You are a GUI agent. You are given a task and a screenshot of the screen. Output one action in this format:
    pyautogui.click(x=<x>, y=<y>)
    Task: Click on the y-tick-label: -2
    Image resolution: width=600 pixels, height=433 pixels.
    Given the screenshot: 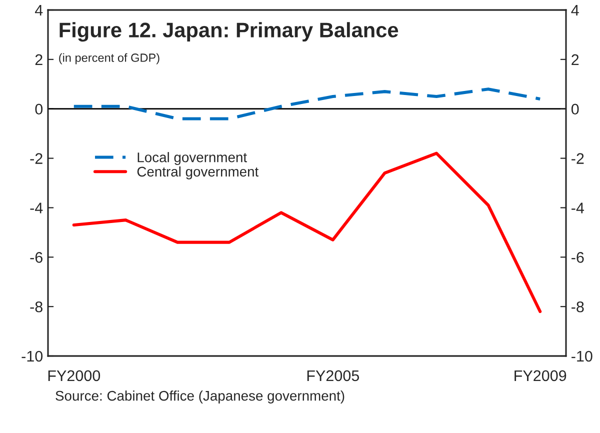 What is the action you would take?
    pyautogui.click(x=36, y=158)
    